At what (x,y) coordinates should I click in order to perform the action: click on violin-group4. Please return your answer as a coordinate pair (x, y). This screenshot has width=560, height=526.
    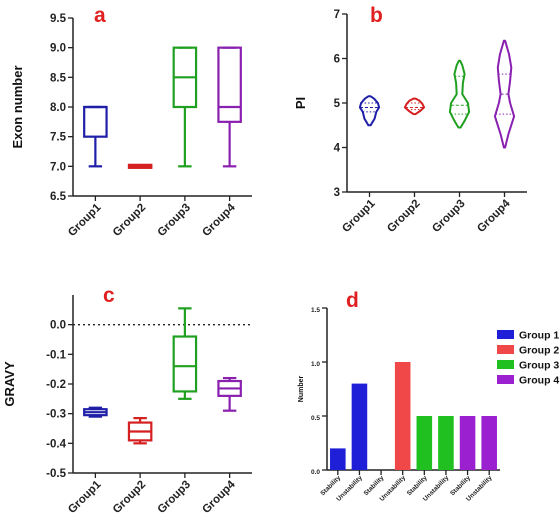
    Looking at the image, I should click on (504, 94).